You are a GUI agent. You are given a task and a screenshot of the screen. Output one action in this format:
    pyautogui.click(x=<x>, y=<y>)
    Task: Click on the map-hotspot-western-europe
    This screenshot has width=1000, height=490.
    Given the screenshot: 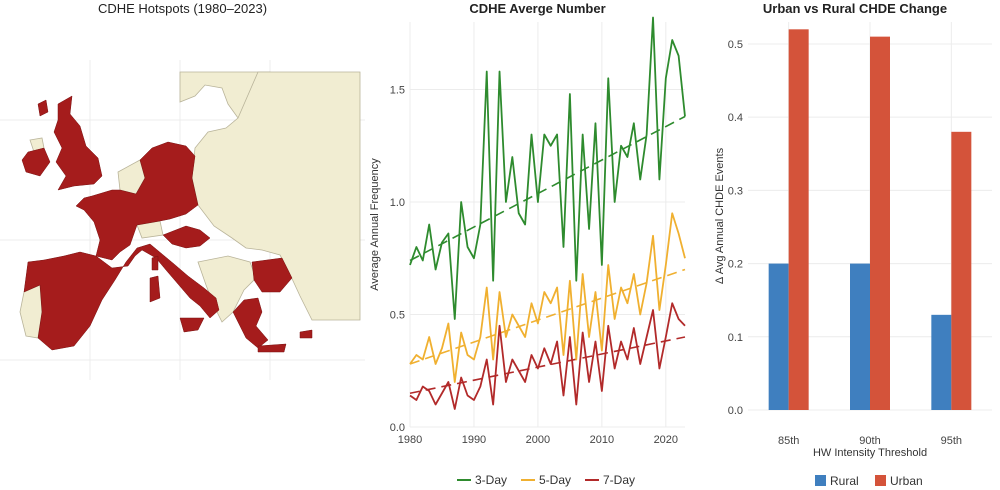 What is the action you would take?
    pyautogui.click(x=121, y=246)
    